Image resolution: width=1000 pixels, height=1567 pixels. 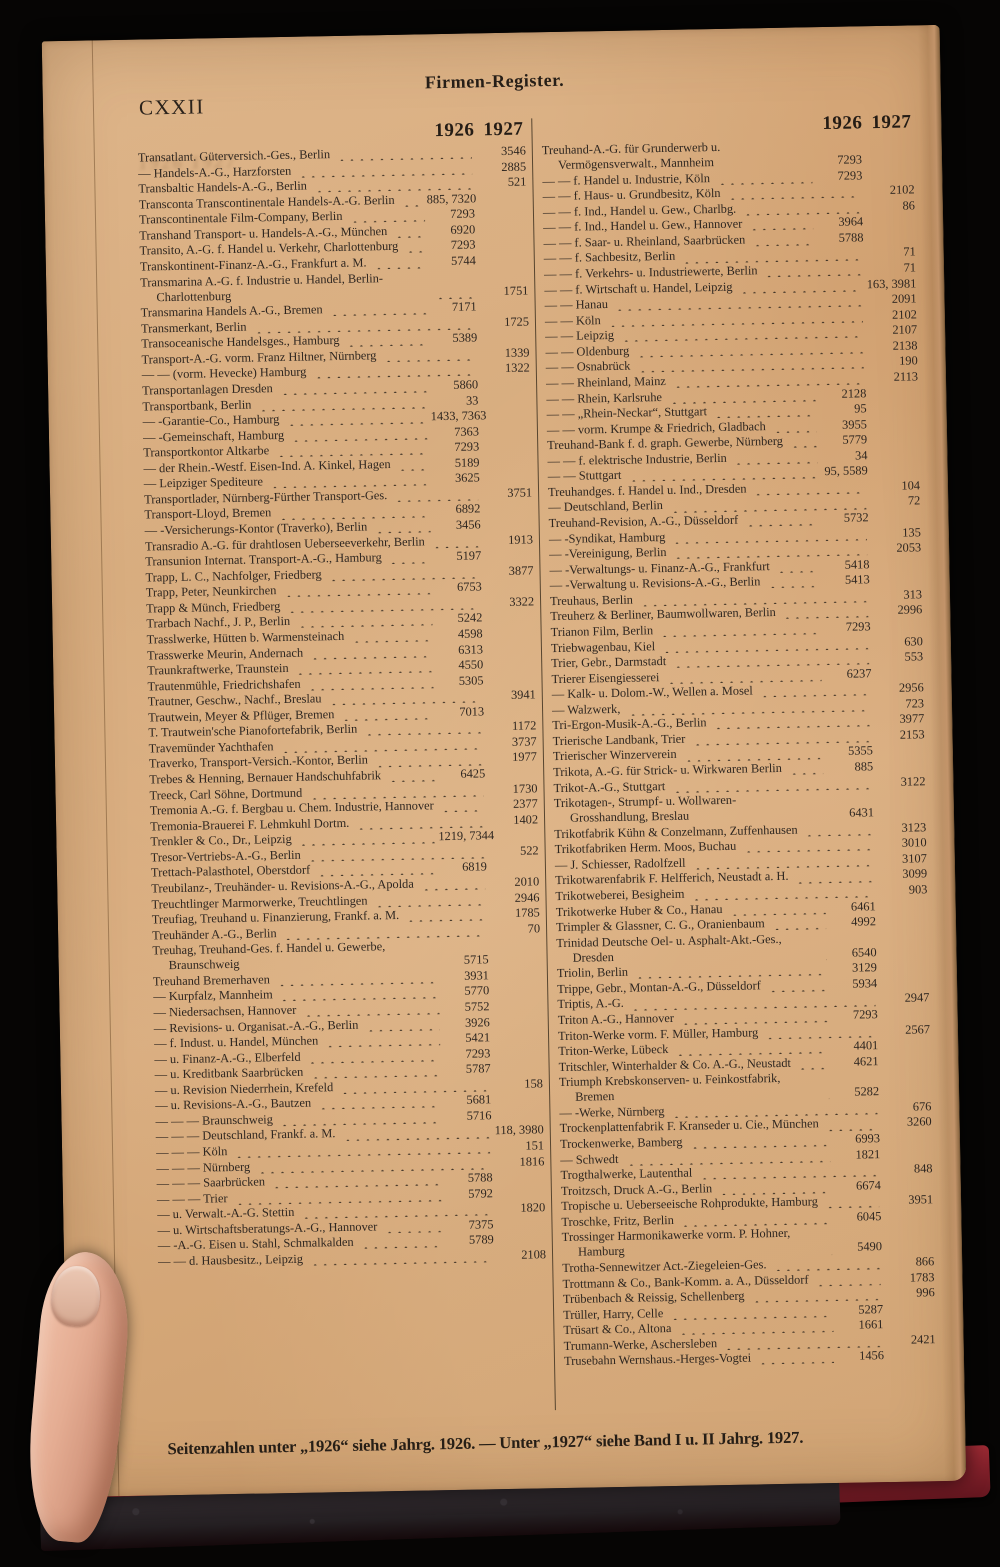 What do you see at coordinates (213, 607) in the screenshot?
I see `entry-name: Trapp & Münch, Friedberg` at bounding box center [213, 607].